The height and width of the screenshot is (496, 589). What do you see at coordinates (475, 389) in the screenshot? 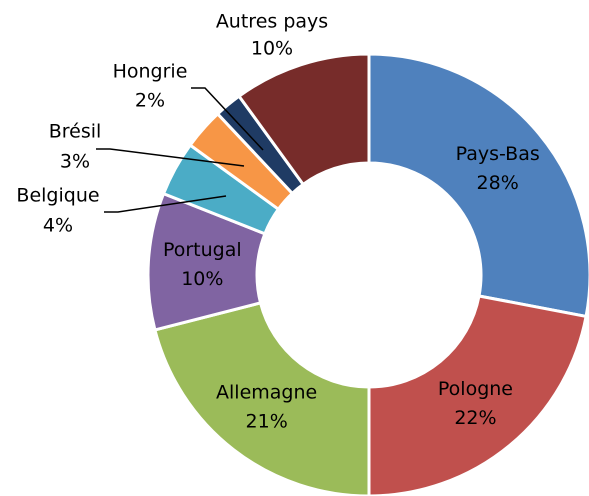
I see `slice-label: Pologne` at bounding box center [475, 389].